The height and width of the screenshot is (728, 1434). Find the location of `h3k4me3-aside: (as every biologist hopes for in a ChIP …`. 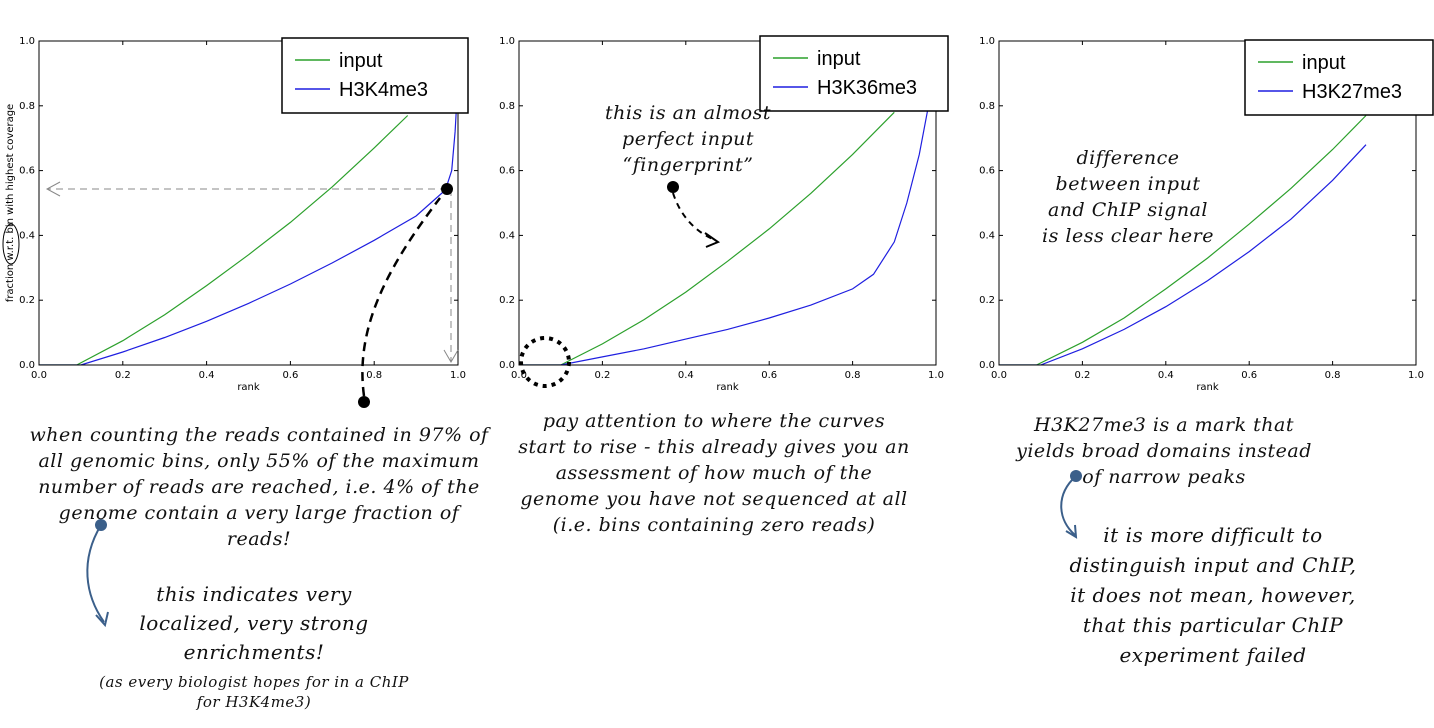

h3k4me3-aside: (as every biologist hopes for in a ChIP … is located at coordinates (254, 692).